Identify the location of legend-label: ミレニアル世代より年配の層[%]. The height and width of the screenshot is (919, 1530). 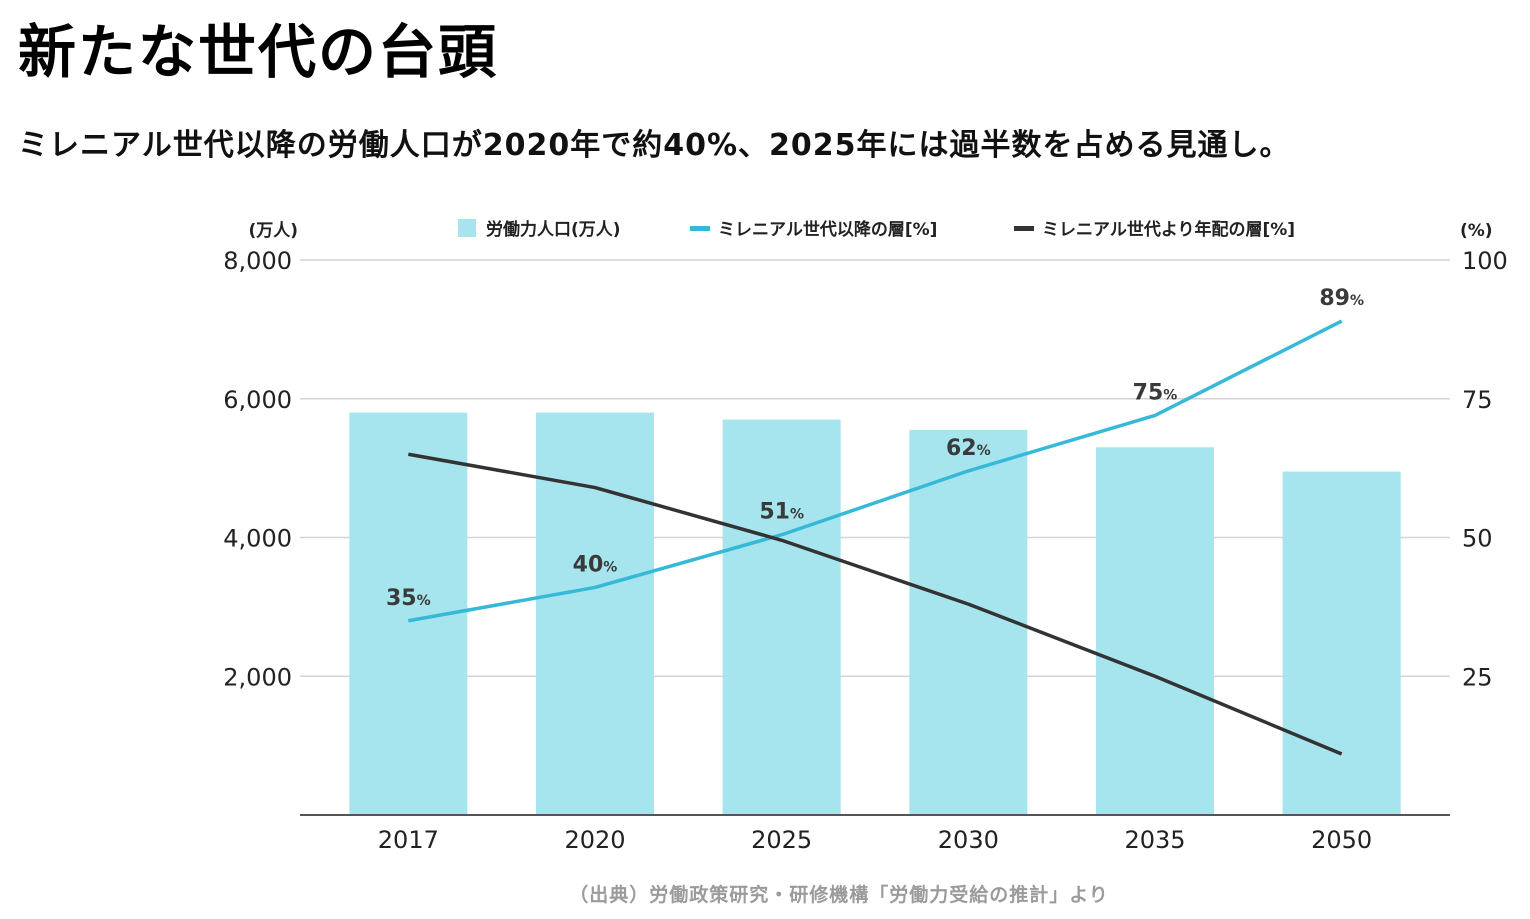
(1168, 229).